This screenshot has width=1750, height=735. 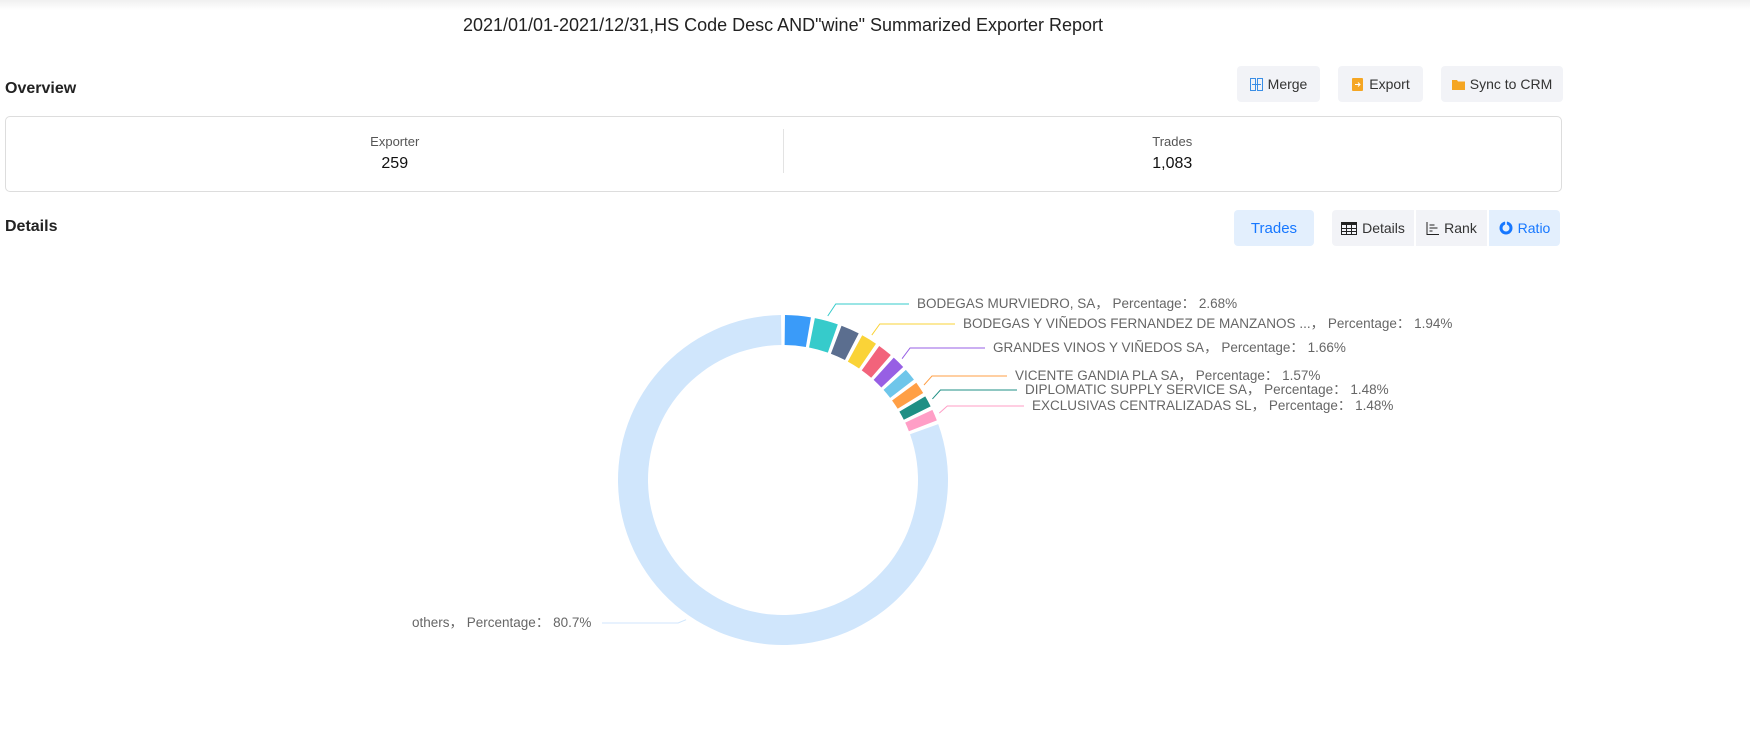 I want to click on trades-label: Trades, so click(x=1172, y=141).